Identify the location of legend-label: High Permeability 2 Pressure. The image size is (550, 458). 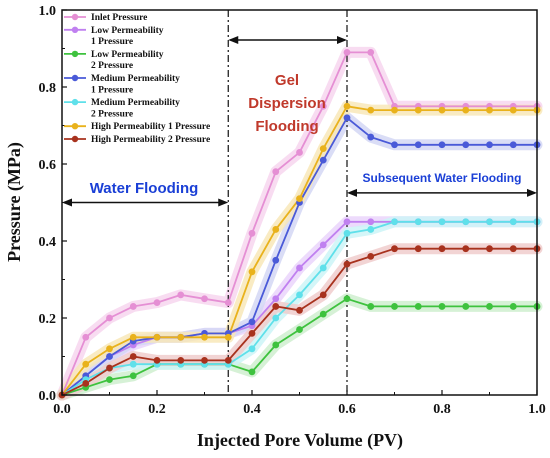
(150, 140).